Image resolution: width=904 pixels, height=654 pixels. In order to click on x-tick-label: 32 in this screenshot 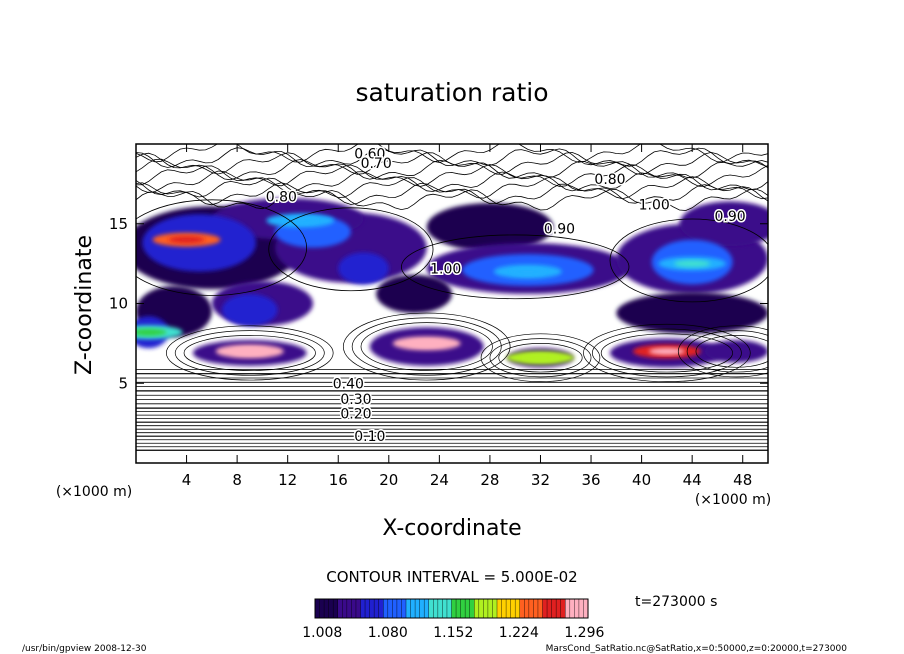, I will do `click(540, 480)`.